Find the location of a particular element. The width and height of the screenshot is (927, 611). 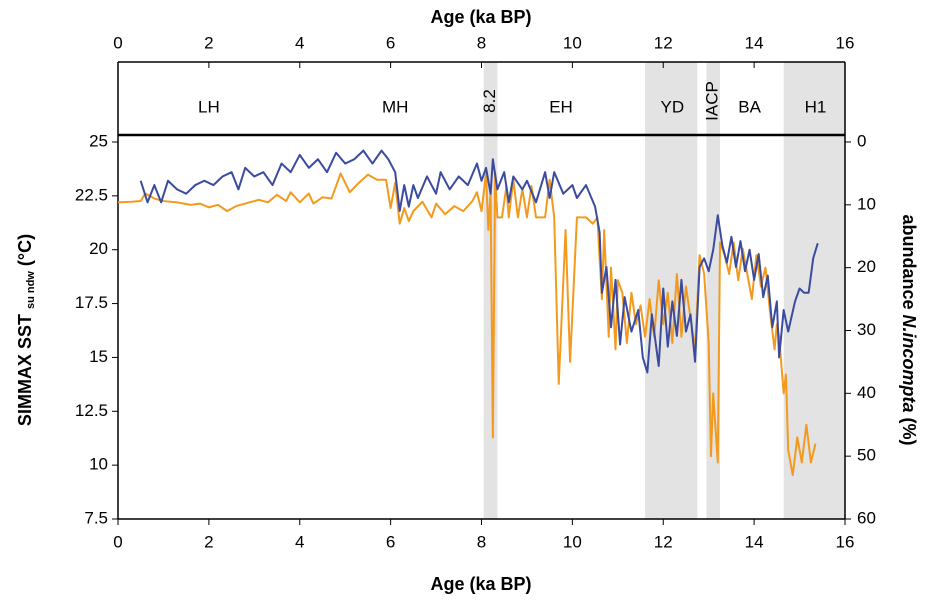

y-tick-label: 25 is located at coordinates (98, 140).